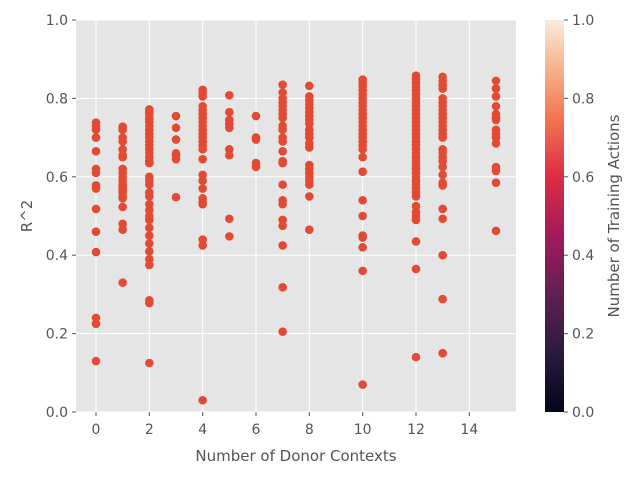 This screenshot has height=484, width=640. Describe the element at coordinates (583, 256) in the screenshot. I see `colorbar-tick-label: 0.4` at that location.